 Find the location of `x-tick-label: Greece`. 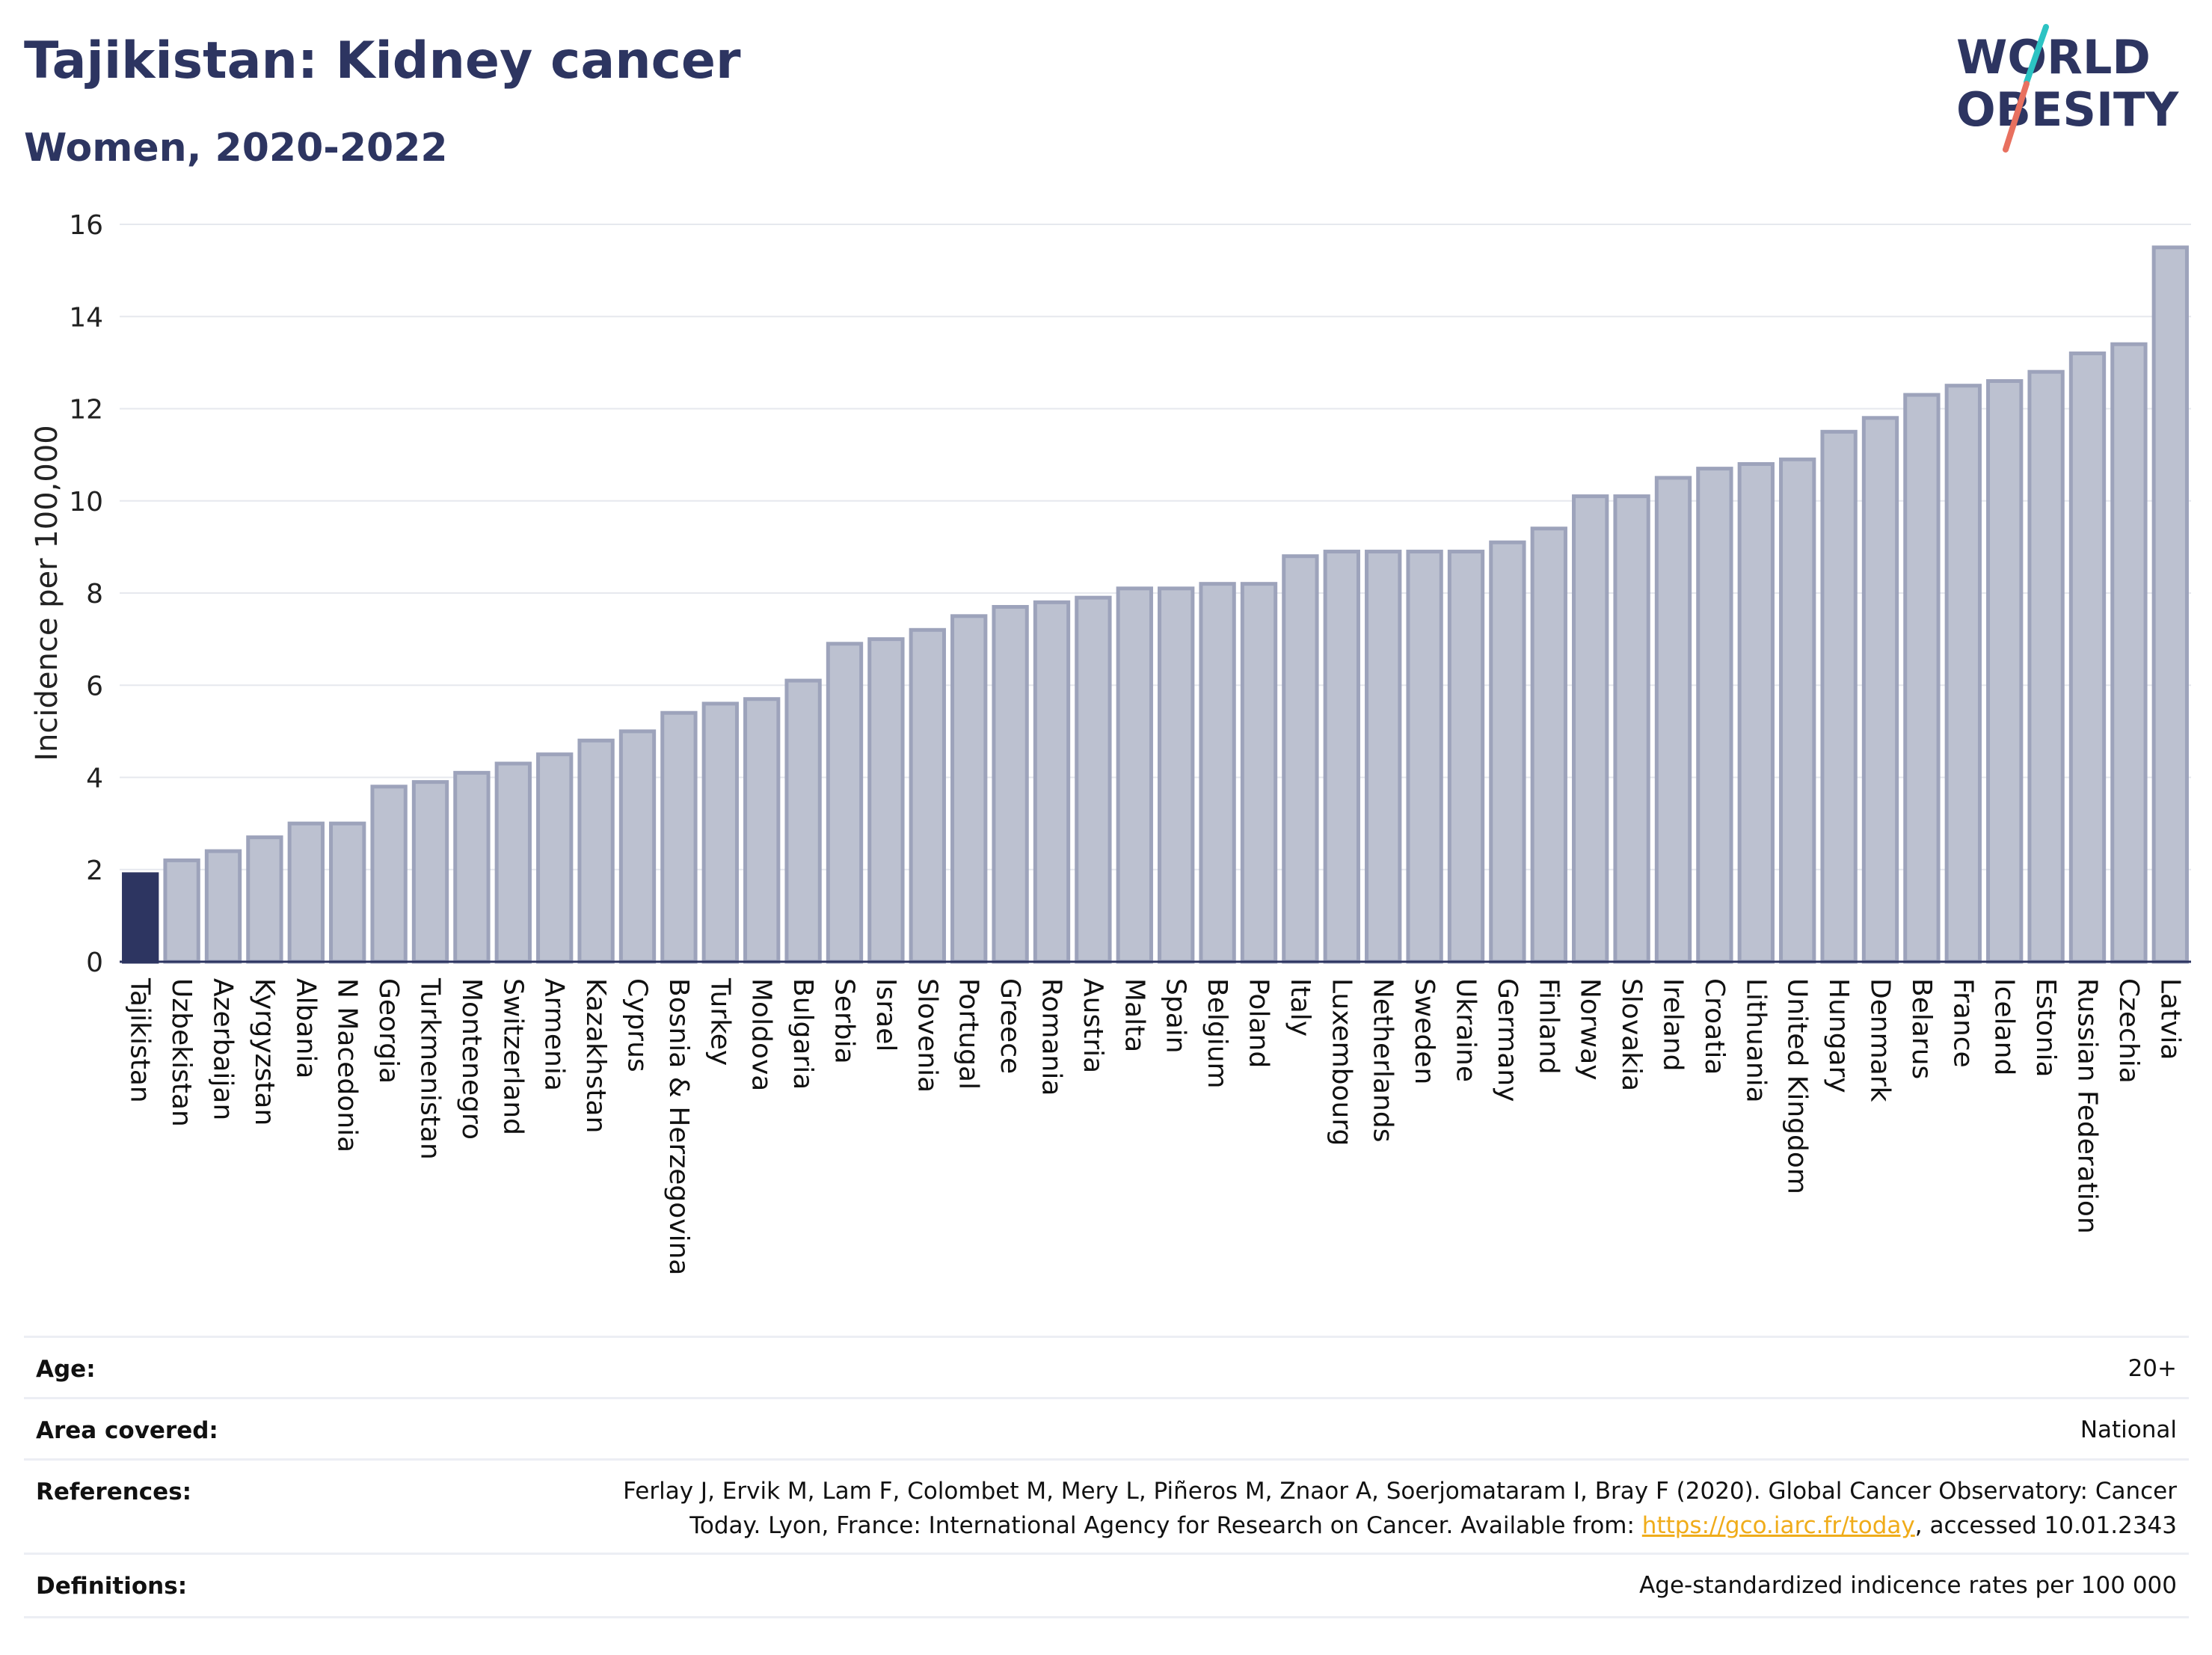

x-tick-label: Greece is located at coordinates (1010, 1026).